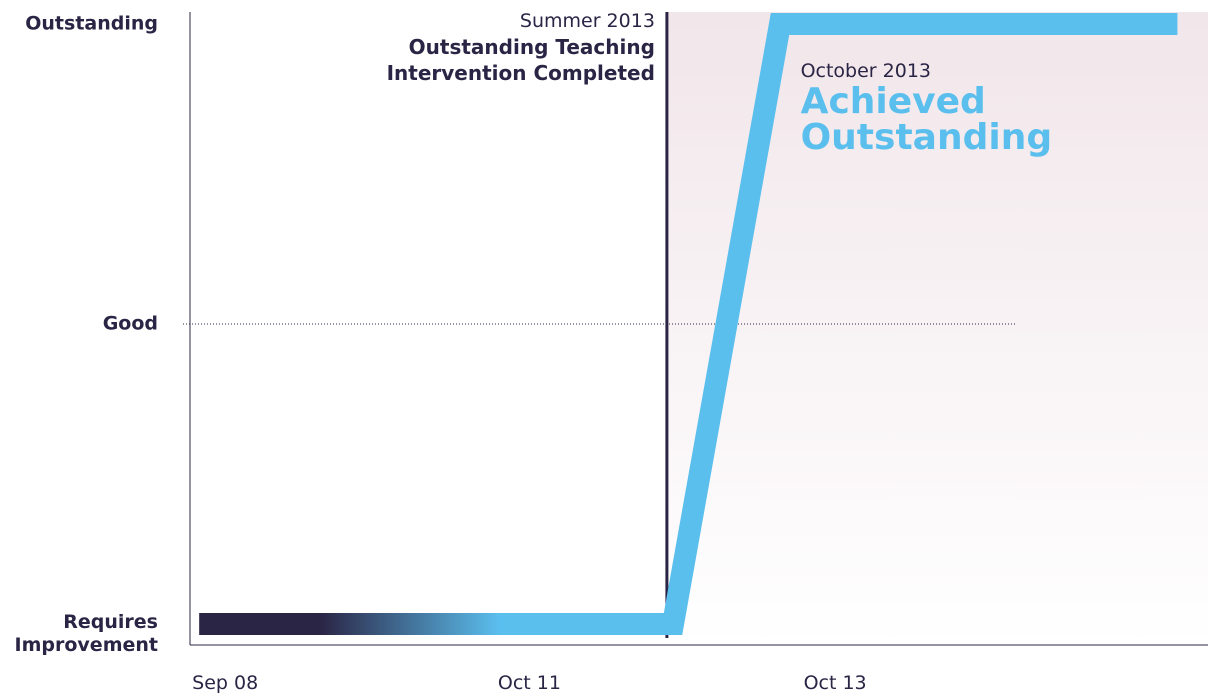 The width and height of the screenshot is (1208, 698). Describe the element at coordinates (86, 633) in the screenshot. I see `y-tick-label: Requires Improvement` at that location.